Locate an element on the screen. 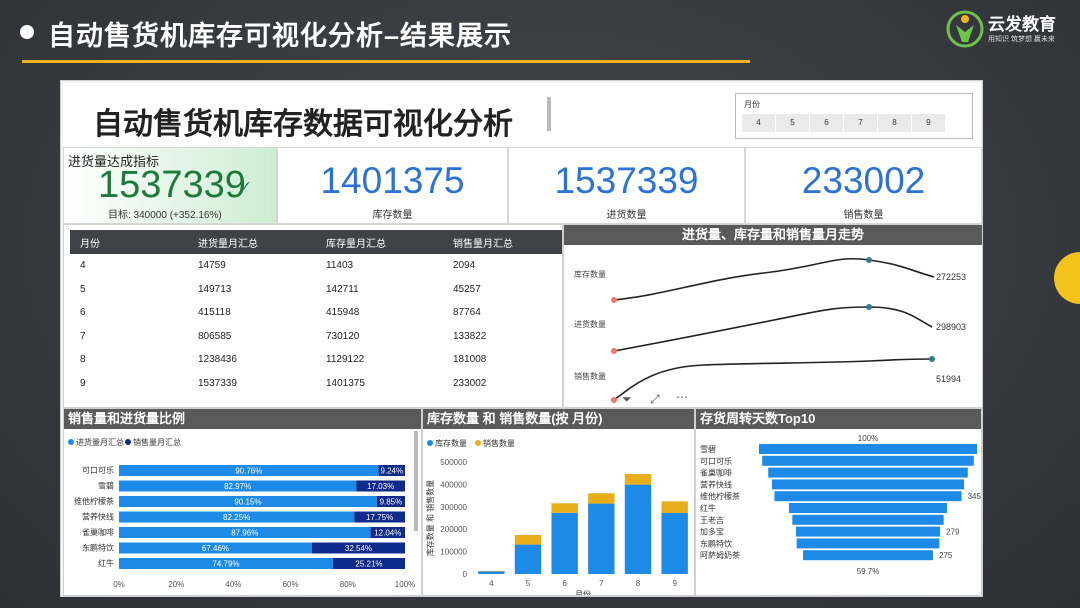  category-label: 雀巢咖啡 is located at coordinates (98, 532).